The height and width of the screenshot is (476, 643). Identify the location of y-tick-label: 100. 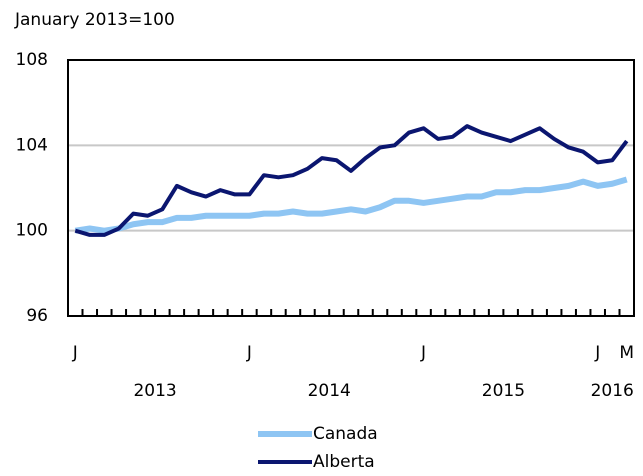
(32, 231).